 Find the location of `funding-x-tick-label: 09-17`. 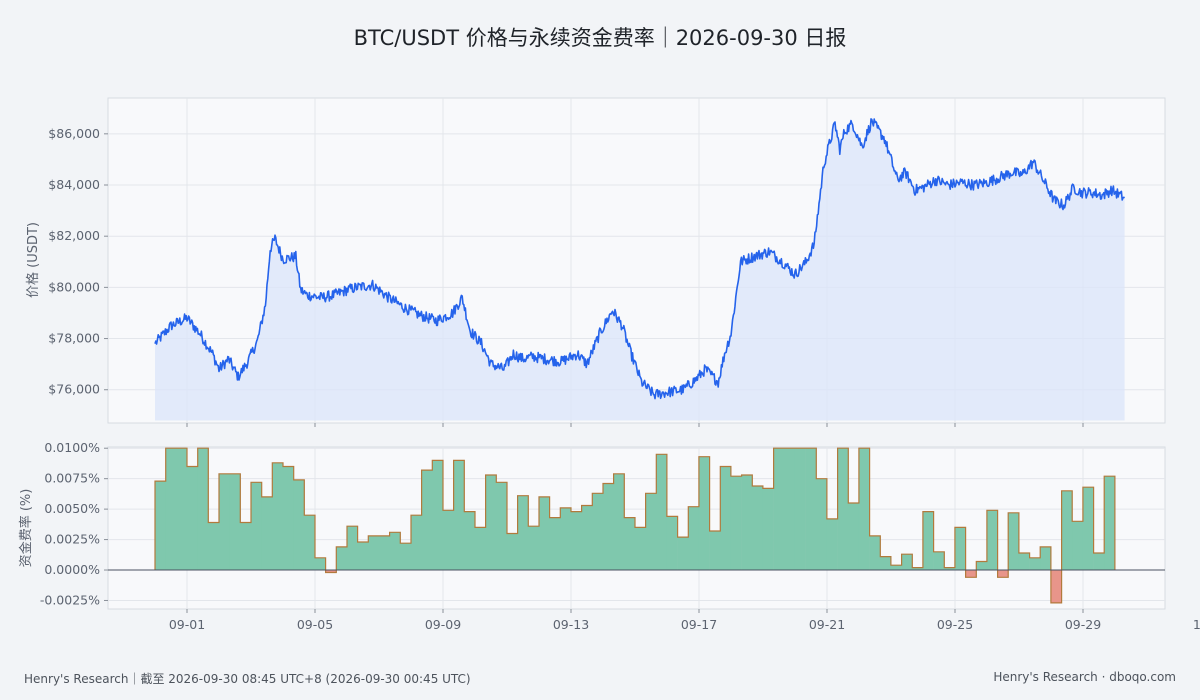

funding-x-tick-label: 09-17 is located at coordinates (699, 624).